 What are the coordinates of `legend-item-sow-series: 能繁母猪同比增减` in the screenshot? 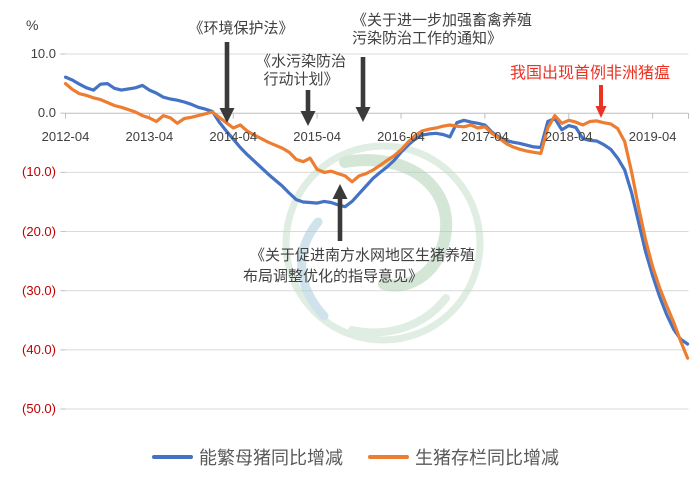 It's located at (247, 457).